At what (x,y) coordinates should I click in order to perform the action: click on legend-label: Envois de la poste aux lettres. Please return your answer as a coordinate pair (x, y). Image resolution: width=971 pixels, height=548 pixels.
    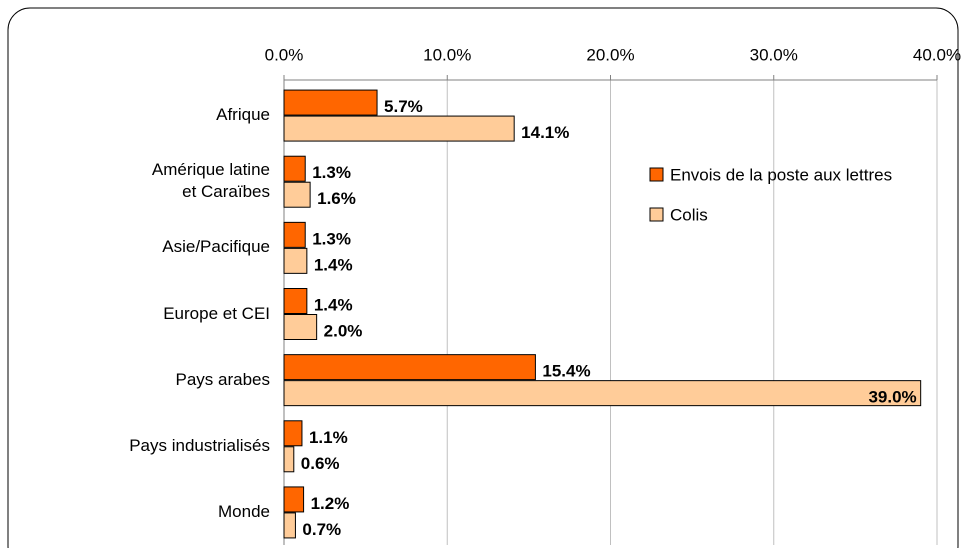
    Looking at the image, I should click on (781, 174).